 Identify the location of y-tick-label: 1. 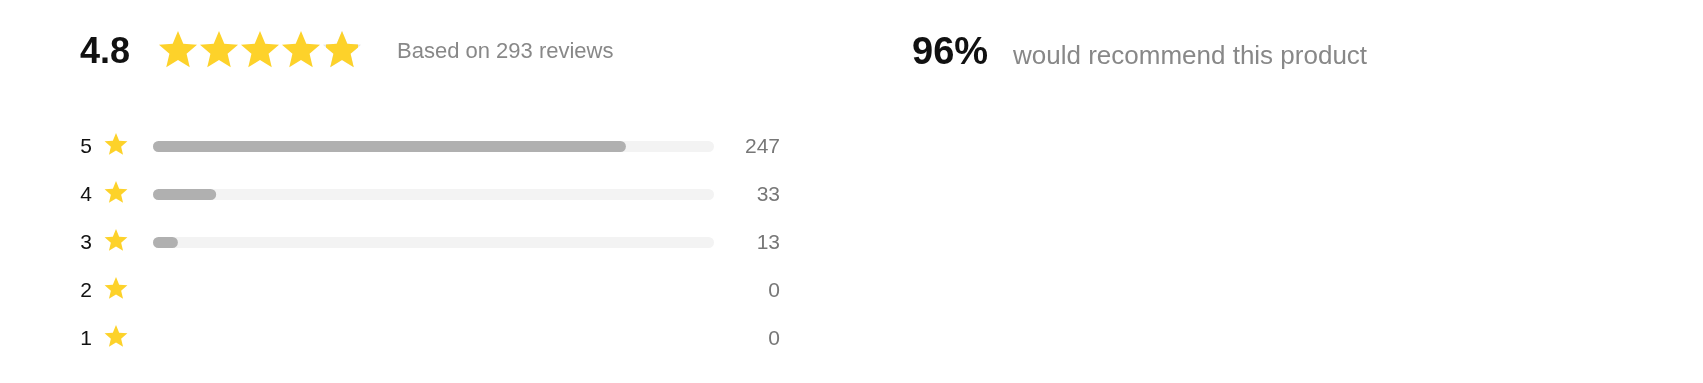
(86, 337).